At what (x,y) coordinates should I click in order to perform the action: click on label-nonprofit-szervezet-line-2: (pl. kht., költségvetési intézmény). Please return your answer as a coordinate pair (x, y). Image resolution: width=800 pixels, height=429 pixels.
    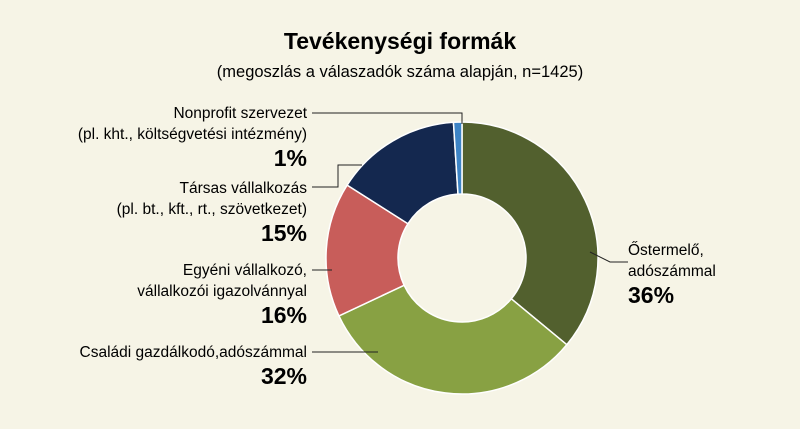
    Looking at the image, I should click on (192, 134).